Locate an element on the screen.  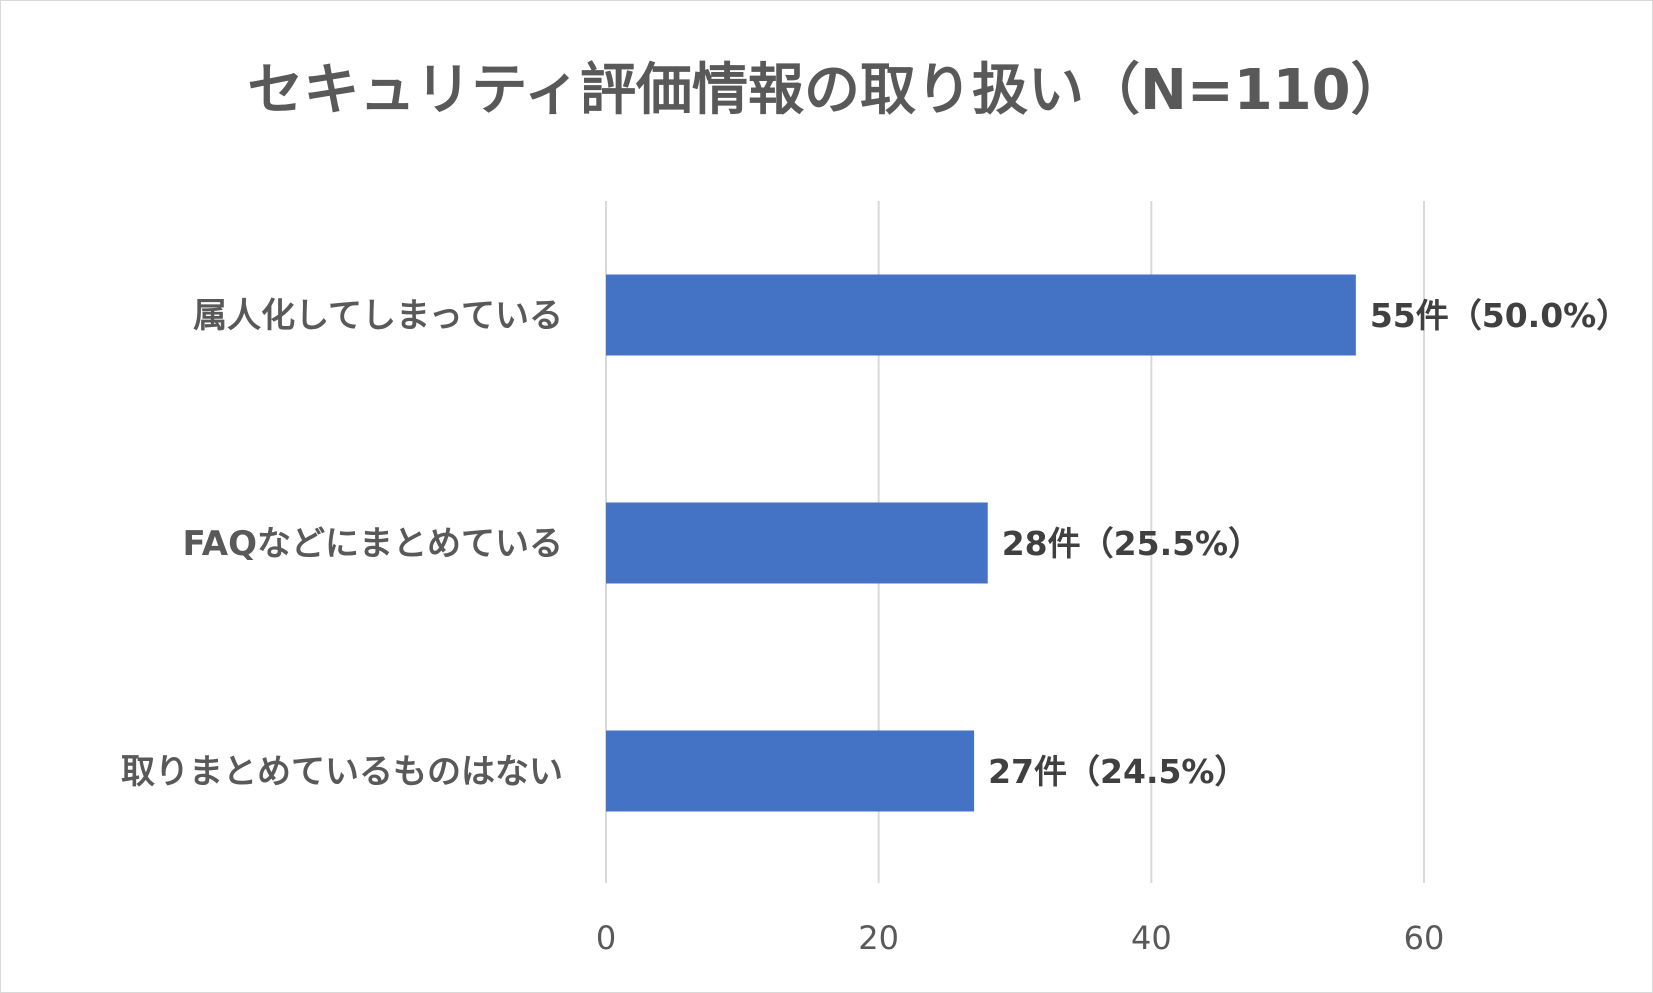
x-tick-label-40: 40 is located at coordinates (1151, 938).